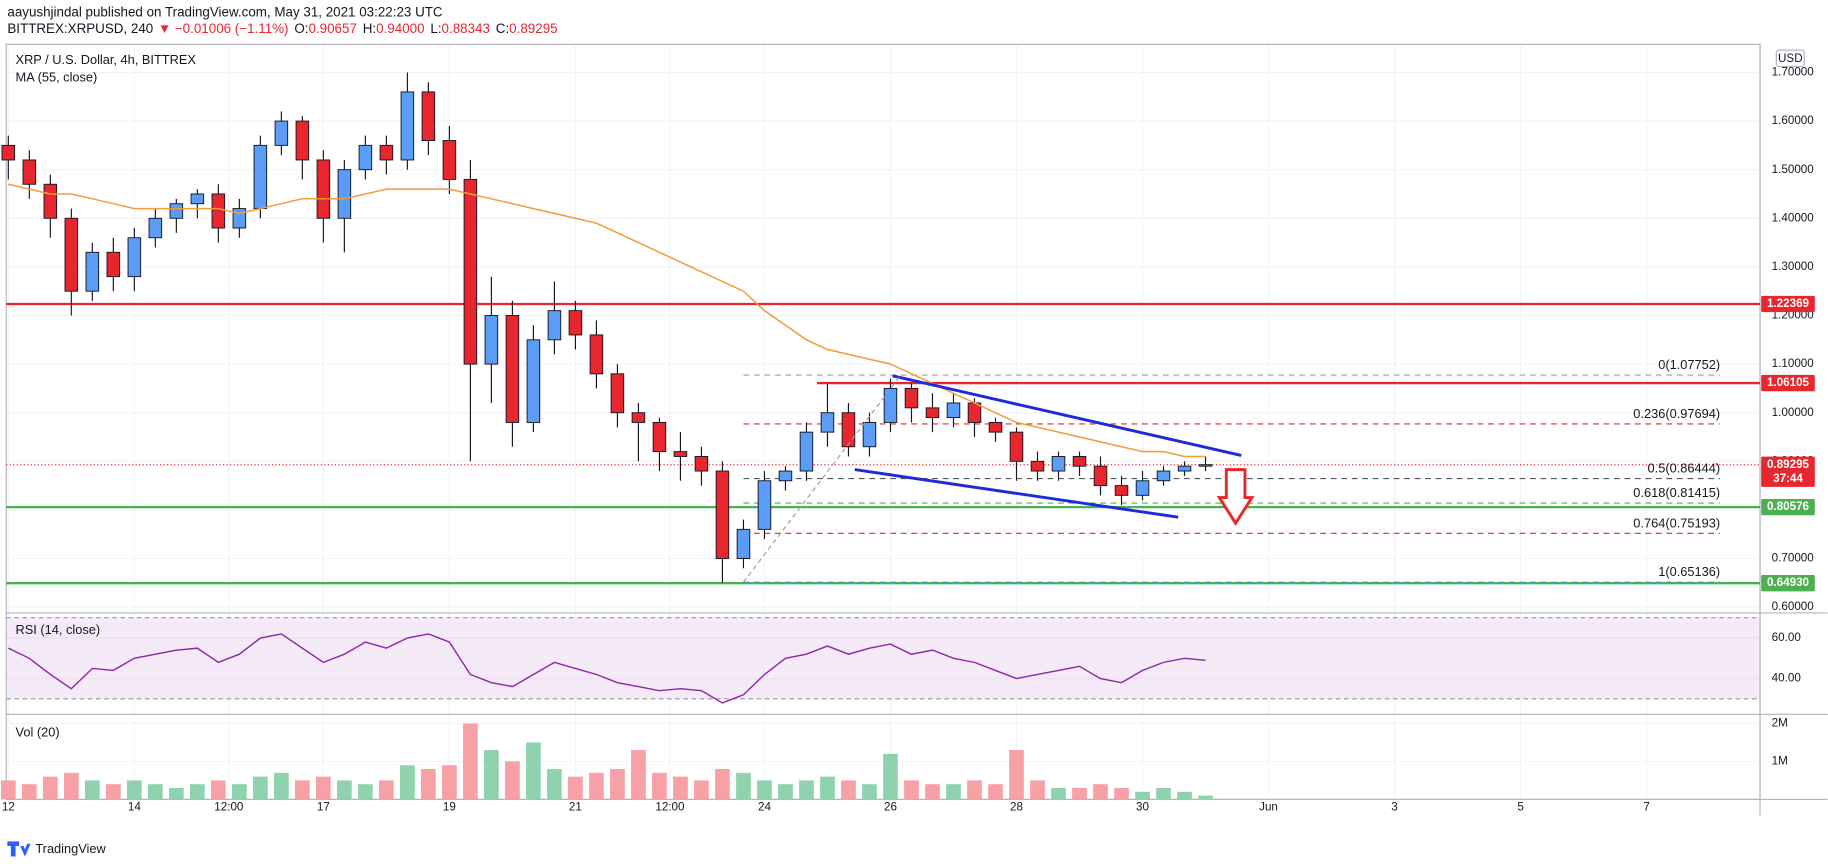 Image resolution: width=1828 pixels, height=867 pixels. I want to click on ohlc-label: O:, so click(301, 28).